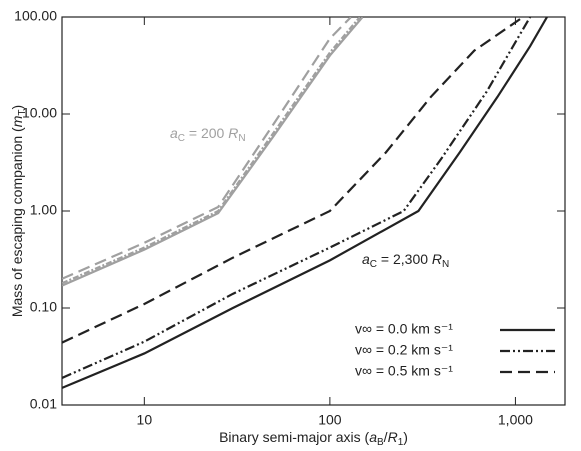  What do you see at coordinates (330, 420) in the screenshot?
I see `x-tick-label: 100` at bounding box center [330, 420].